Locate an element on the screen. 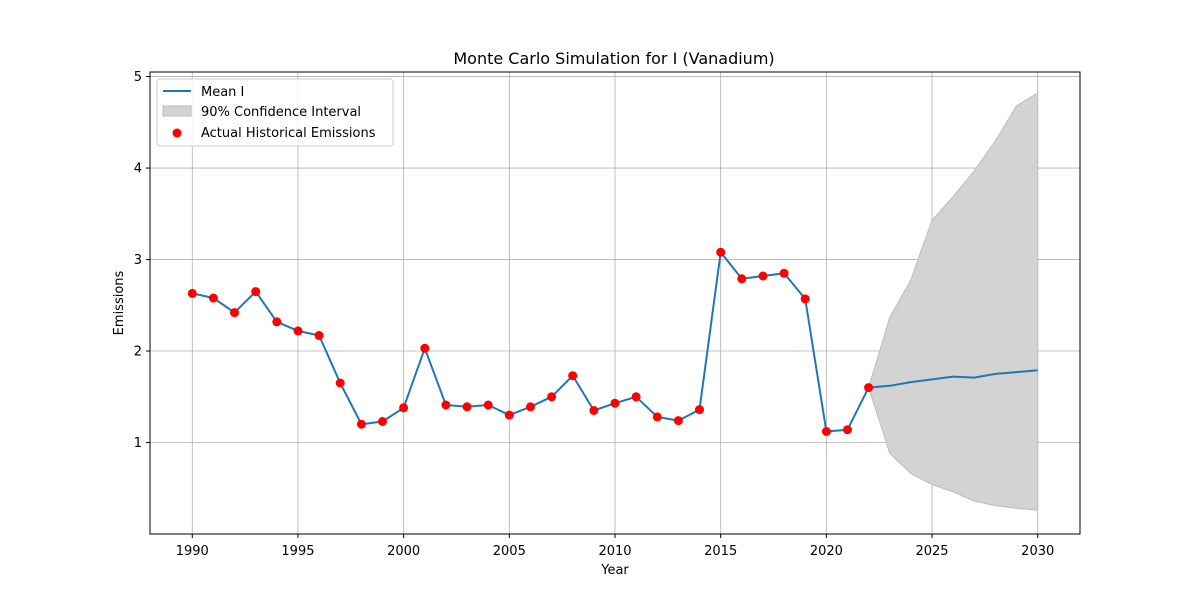  x-tick-label: 2010 is located at coordinates (614, 551).